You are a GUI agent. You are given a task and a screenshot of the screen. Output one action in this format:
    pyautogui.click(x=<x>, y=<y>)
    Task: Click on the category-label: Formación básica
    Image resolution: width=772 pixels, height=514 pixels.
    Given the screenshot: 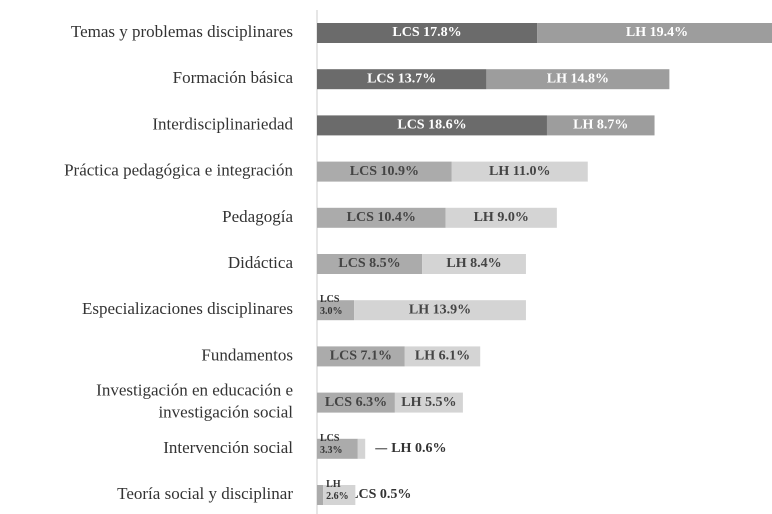 What is the action you would take?
    pyautogui.click(x=233, y=77)
    